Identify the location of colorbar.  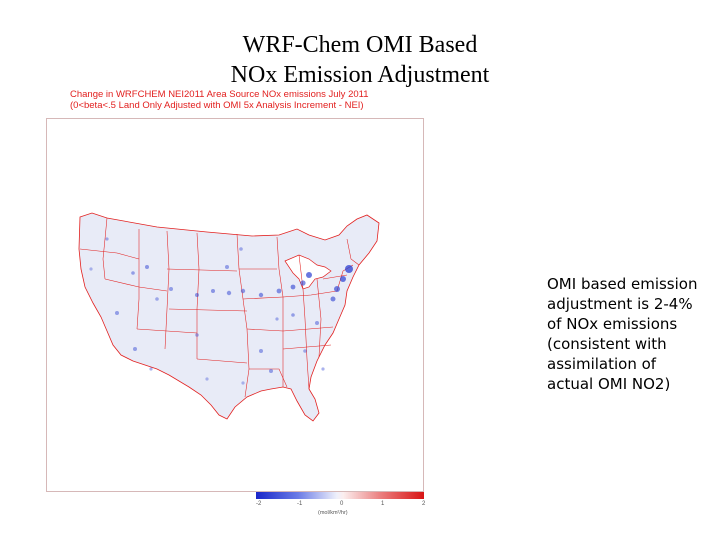
(340, 495).